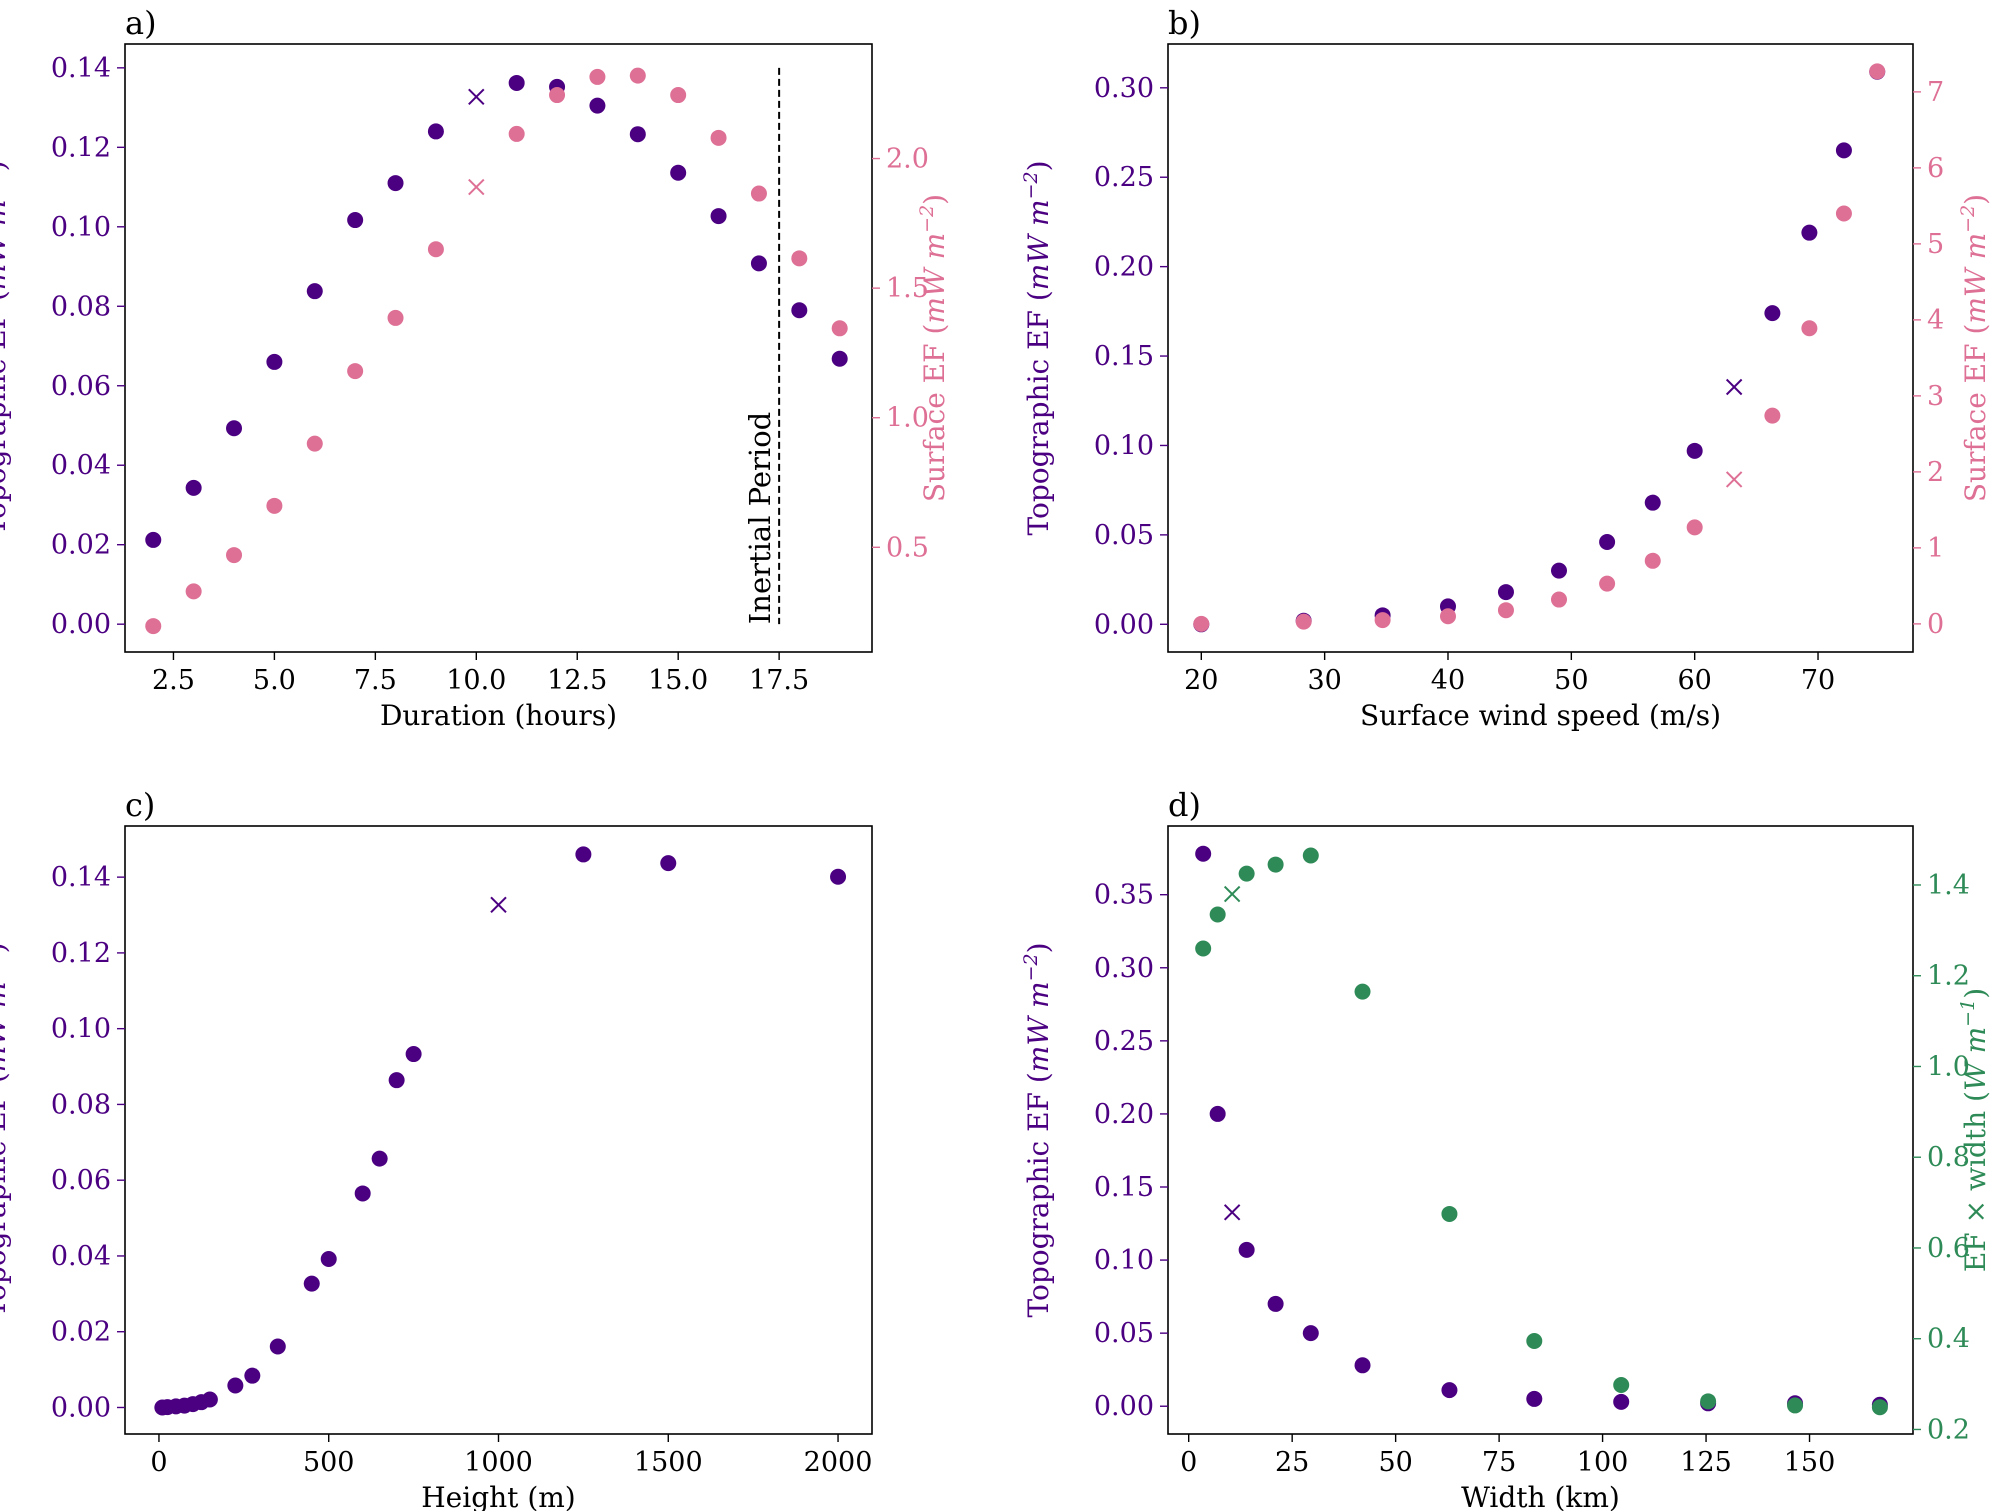 Image resolution: width=2011 pixels, height=1511 pixels. I want to click on y-tick-label-left: 0.04, so click(81, 465).